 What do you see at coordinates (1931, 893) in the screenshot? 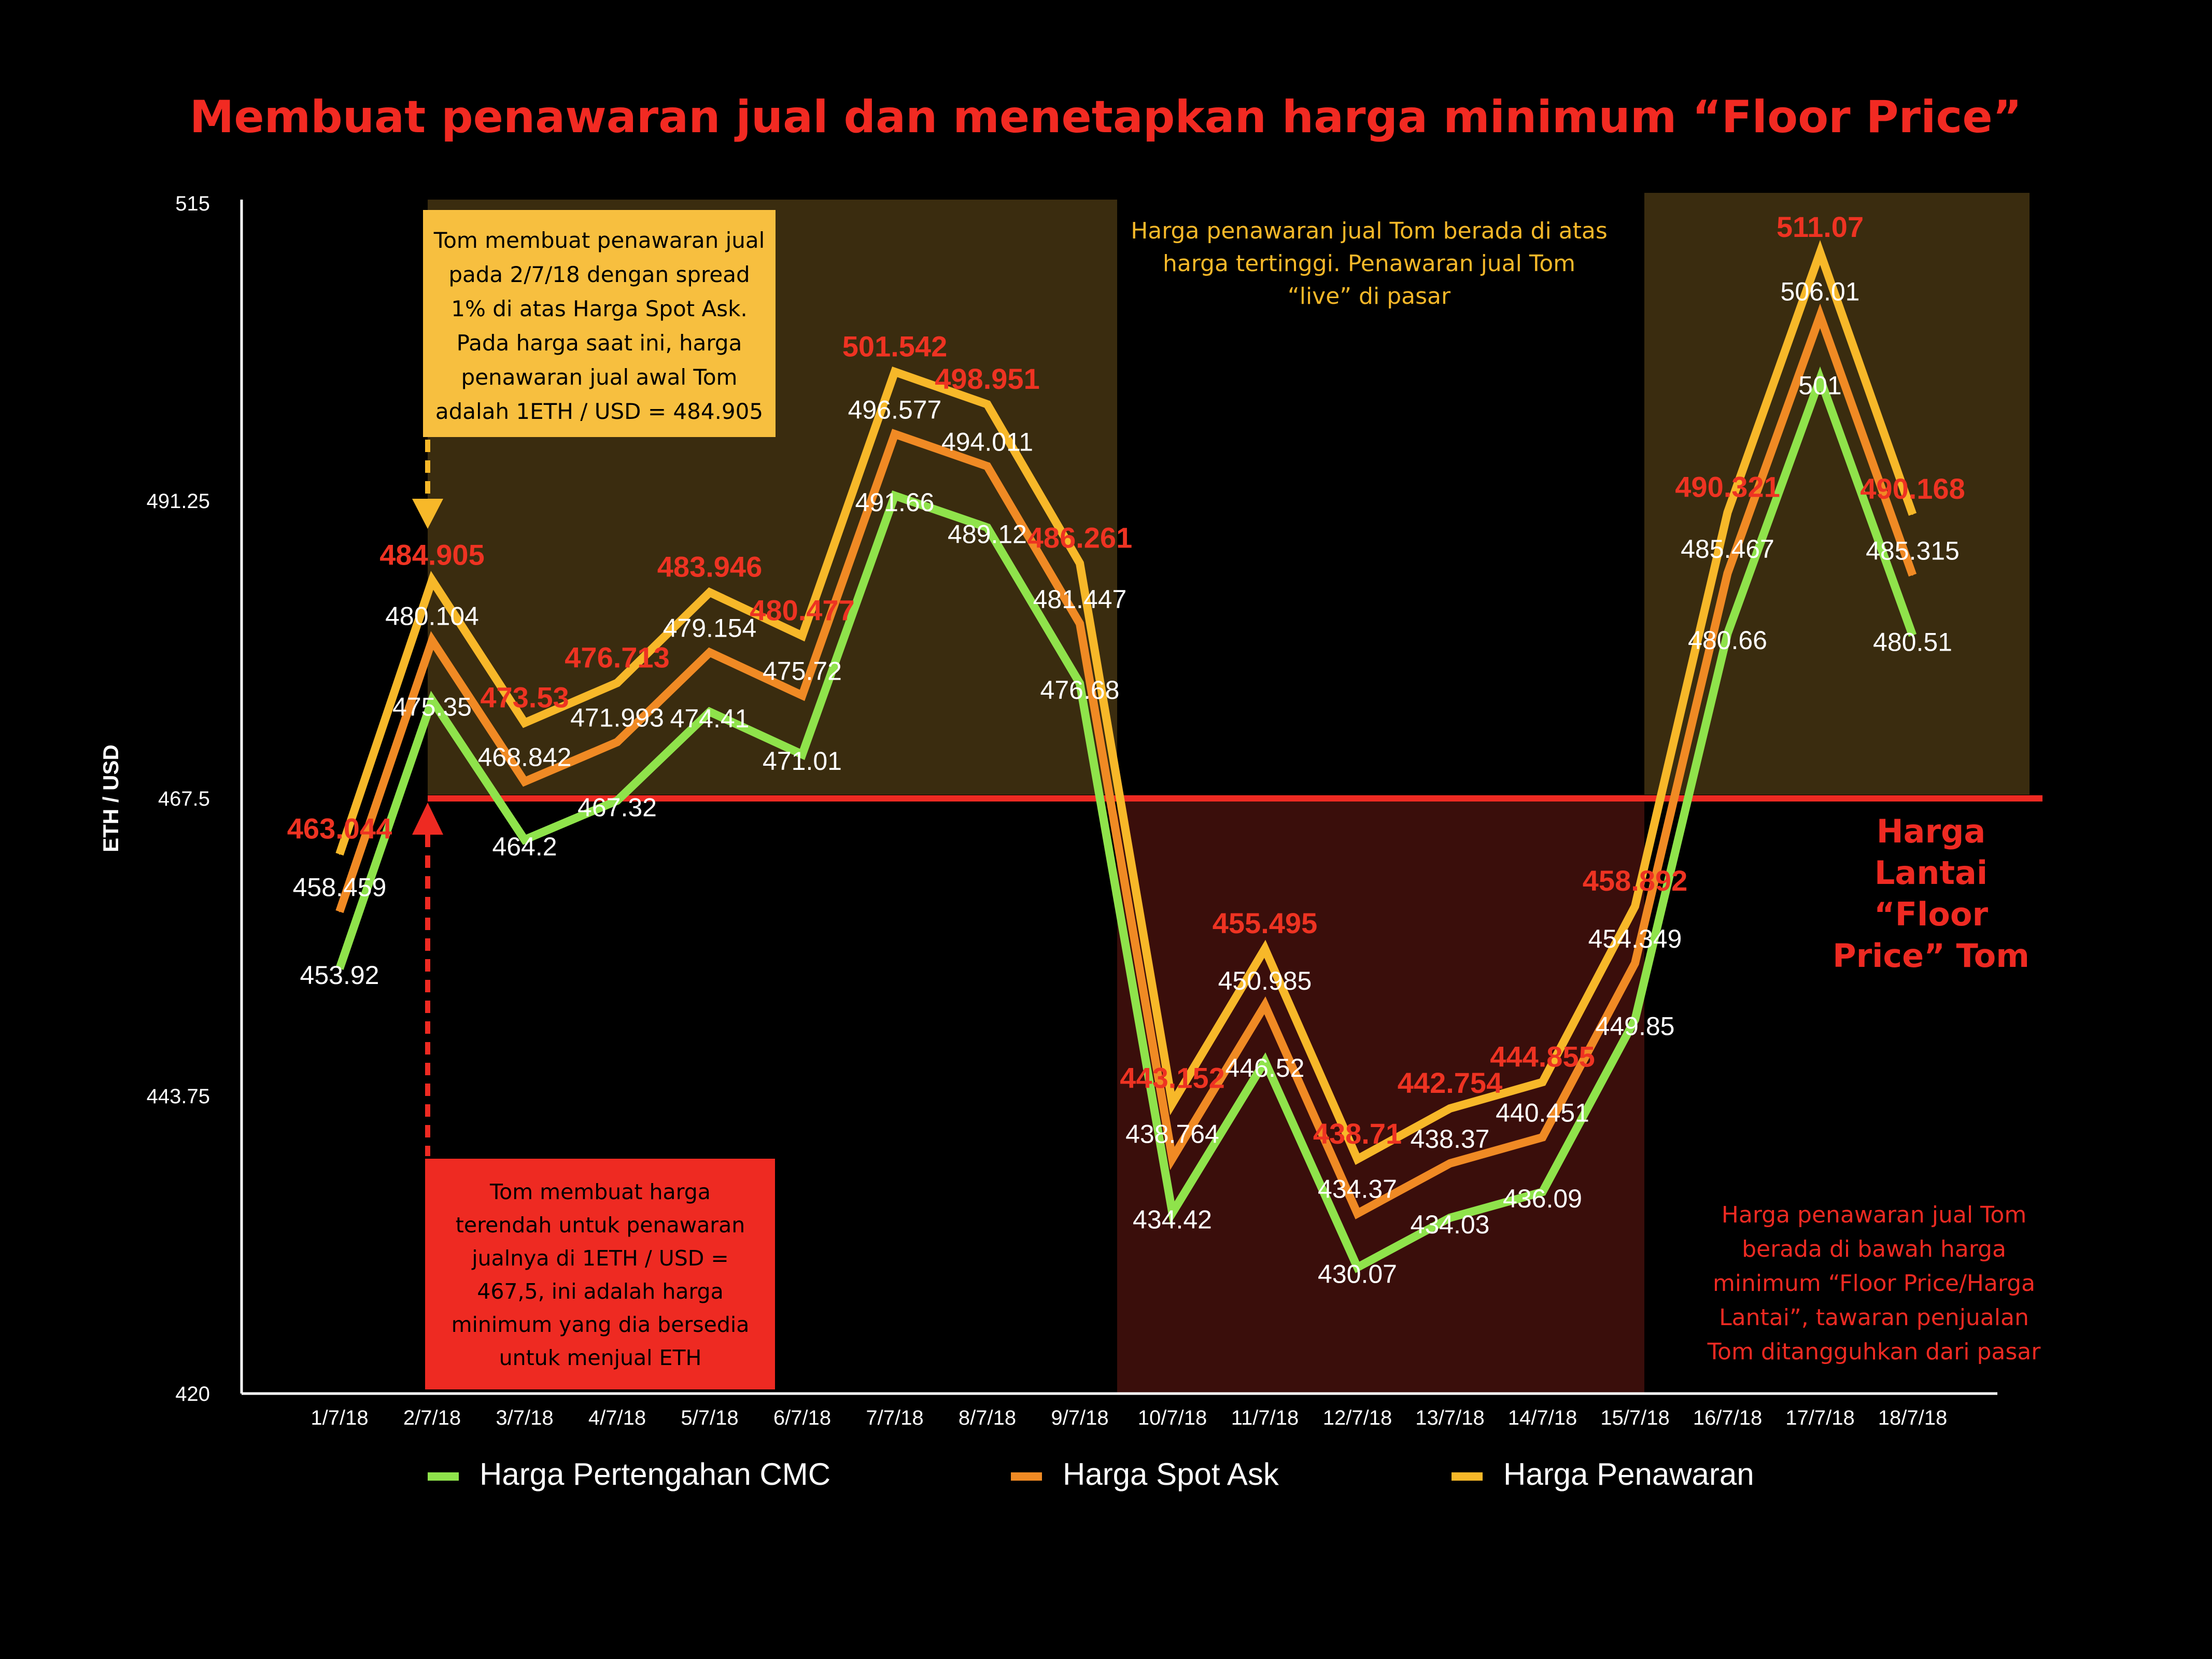
I see `floor-price-label: Harga Lantai“Floor Price” Tom` at bounding box center [1931, 893].